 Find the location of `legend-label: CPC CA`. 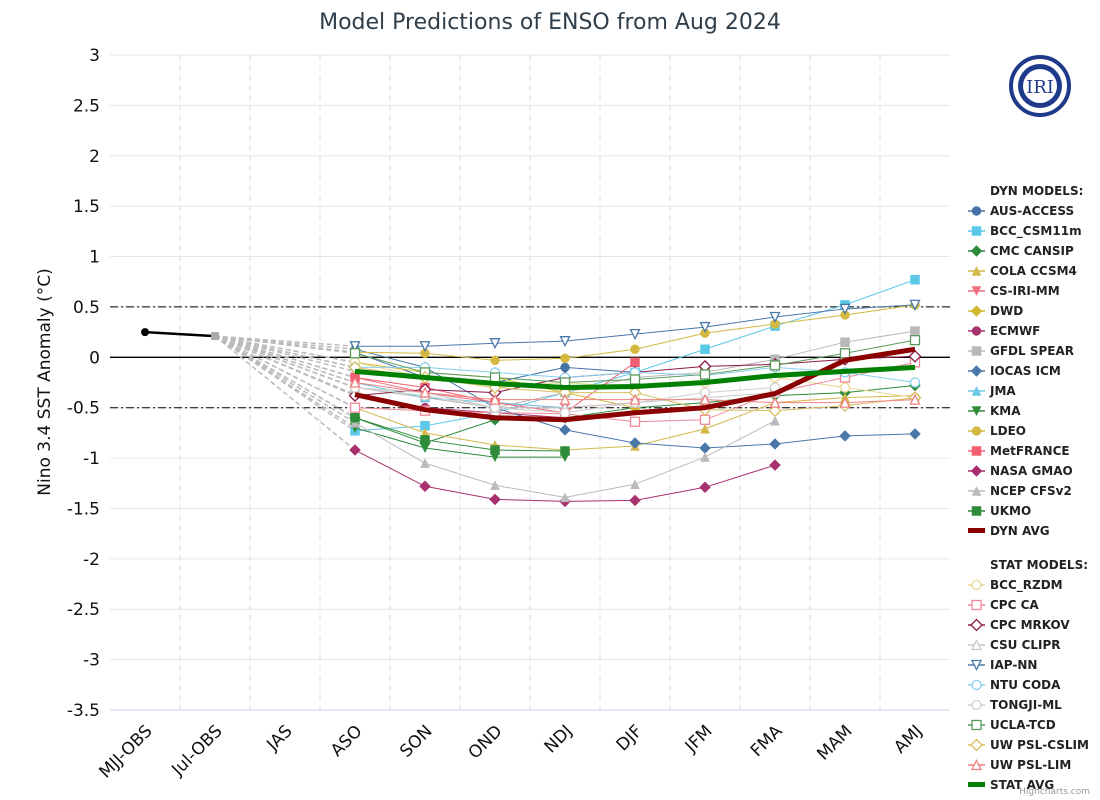

legend-label: CPC CA is located at coordinates (1014, 605).